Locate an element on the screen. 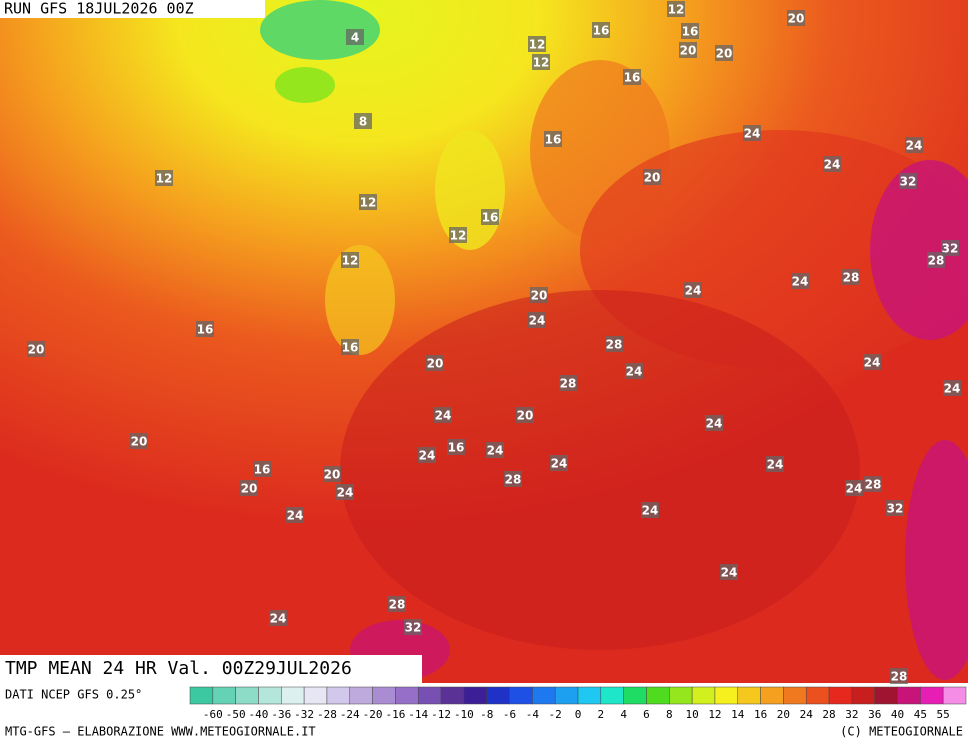 This screenshot has height=749, width=968. colorbar-tick-label: -4 is located at coordinates (533, 714).